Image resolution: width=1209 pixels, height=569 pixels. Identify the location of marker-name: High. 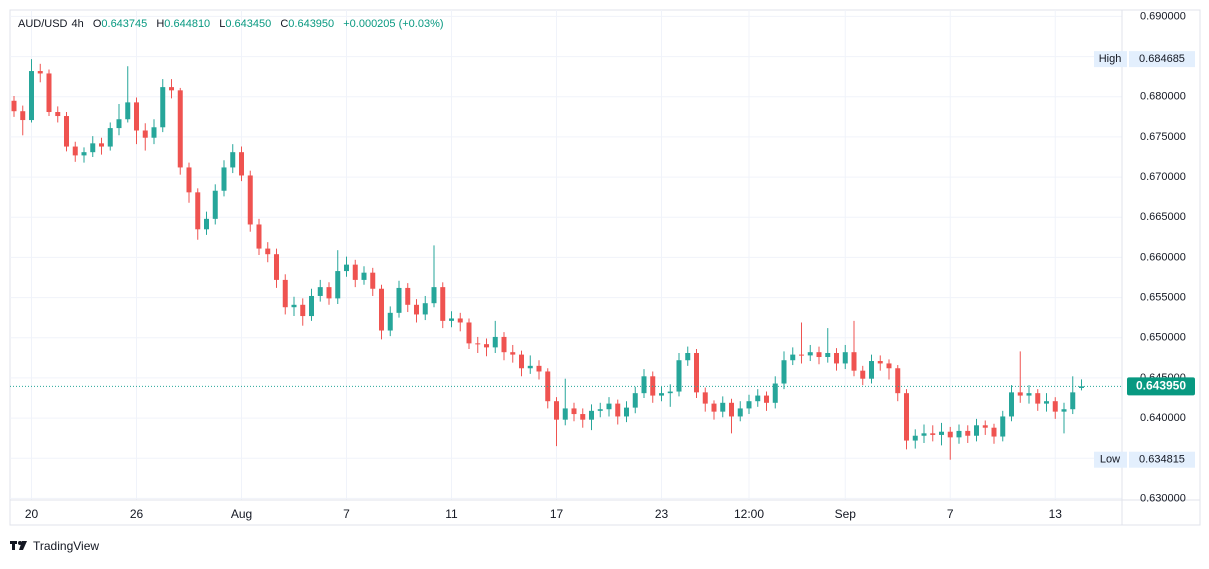
(1110, 59).